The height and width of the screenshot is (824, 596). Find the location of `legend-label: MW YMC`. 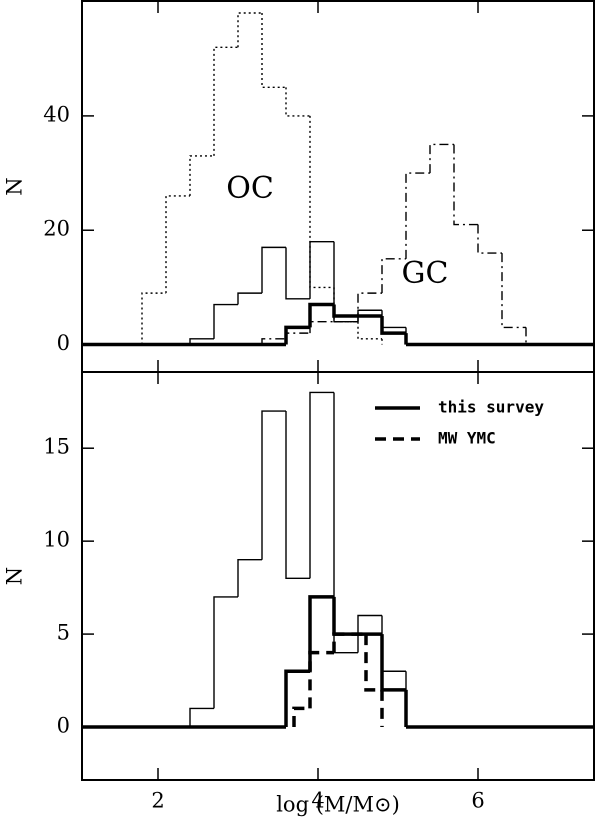

legend-label: MW YMC is located at coordinates (467, 438).